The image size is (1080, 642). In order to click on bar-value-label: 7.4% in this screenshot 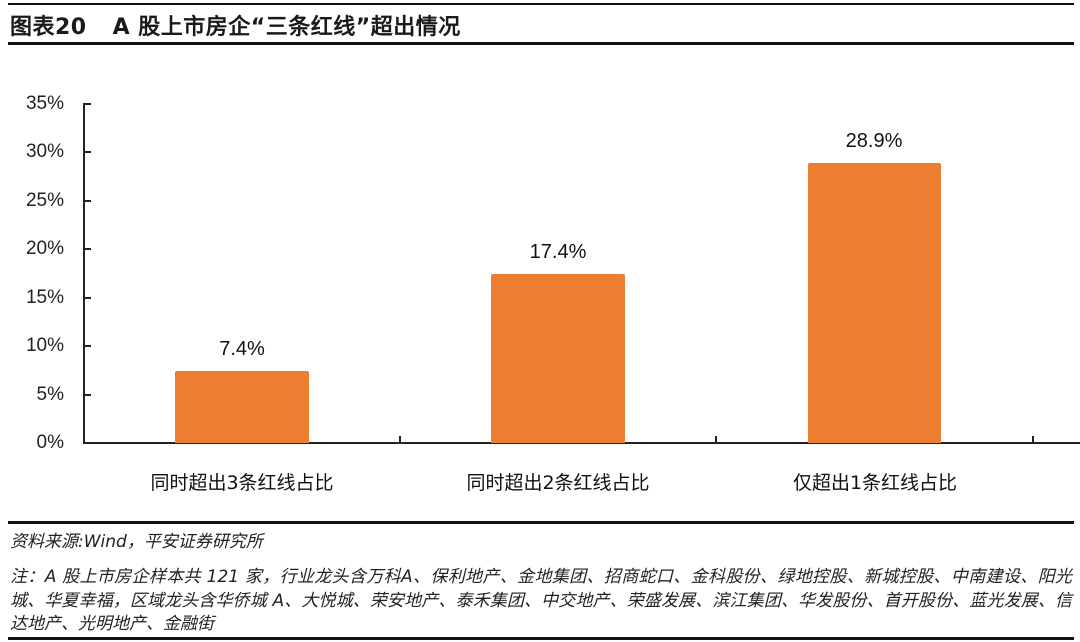, I will do `click(242, 349)`.